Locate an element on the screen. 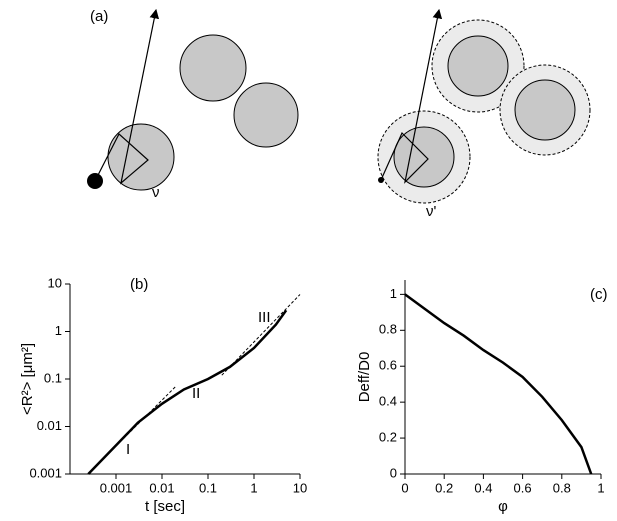  y-axis-label: <R²> [μm²] is located at coordinates (27, 379).